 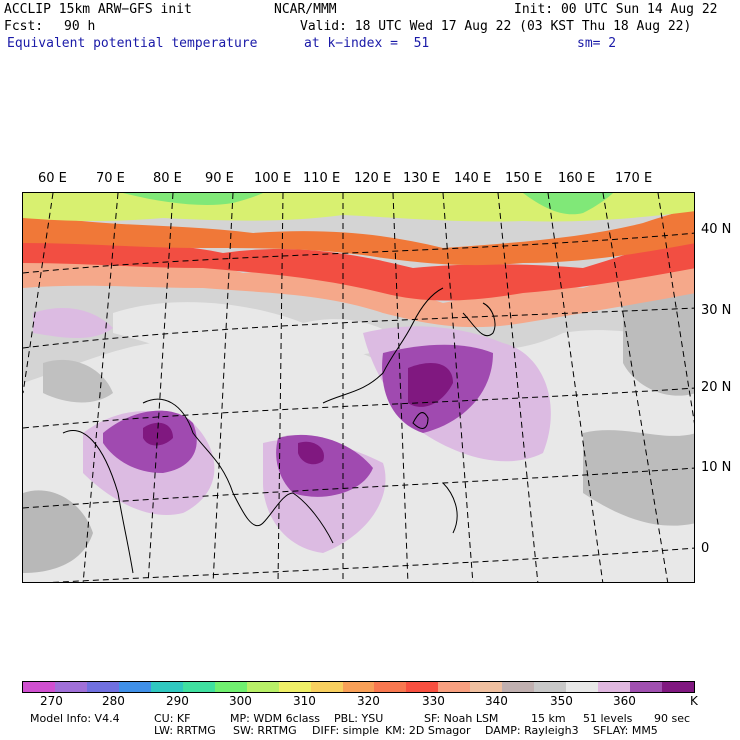 What do you see at coordinates (367, 43) in the screenshot?
I see `level-label: at k−index = 51` at bounding box center [367, 43].